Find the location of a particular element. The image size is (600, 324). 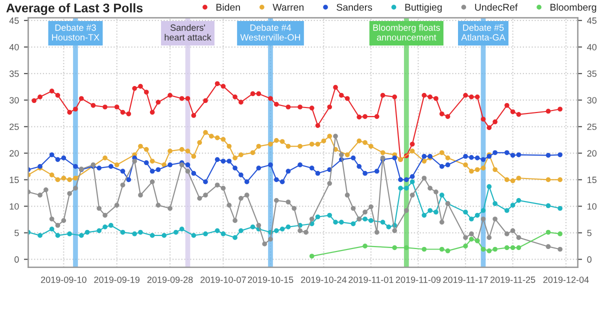

legend-label: Buttigieg is located at coordinates (423, 8).